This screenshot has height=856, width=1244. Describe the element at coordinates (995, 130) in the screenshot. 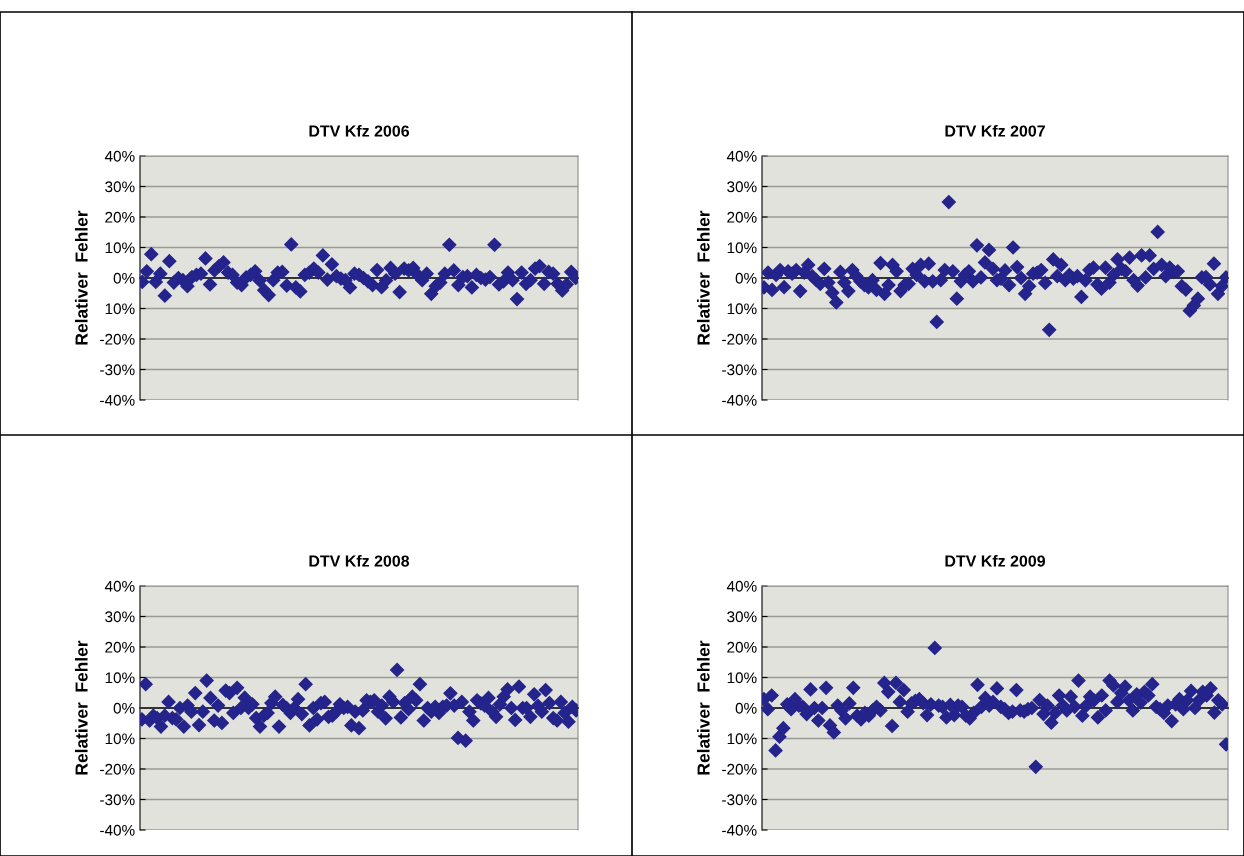

I see `chart-title: DTV Kfz 2007` at that location.